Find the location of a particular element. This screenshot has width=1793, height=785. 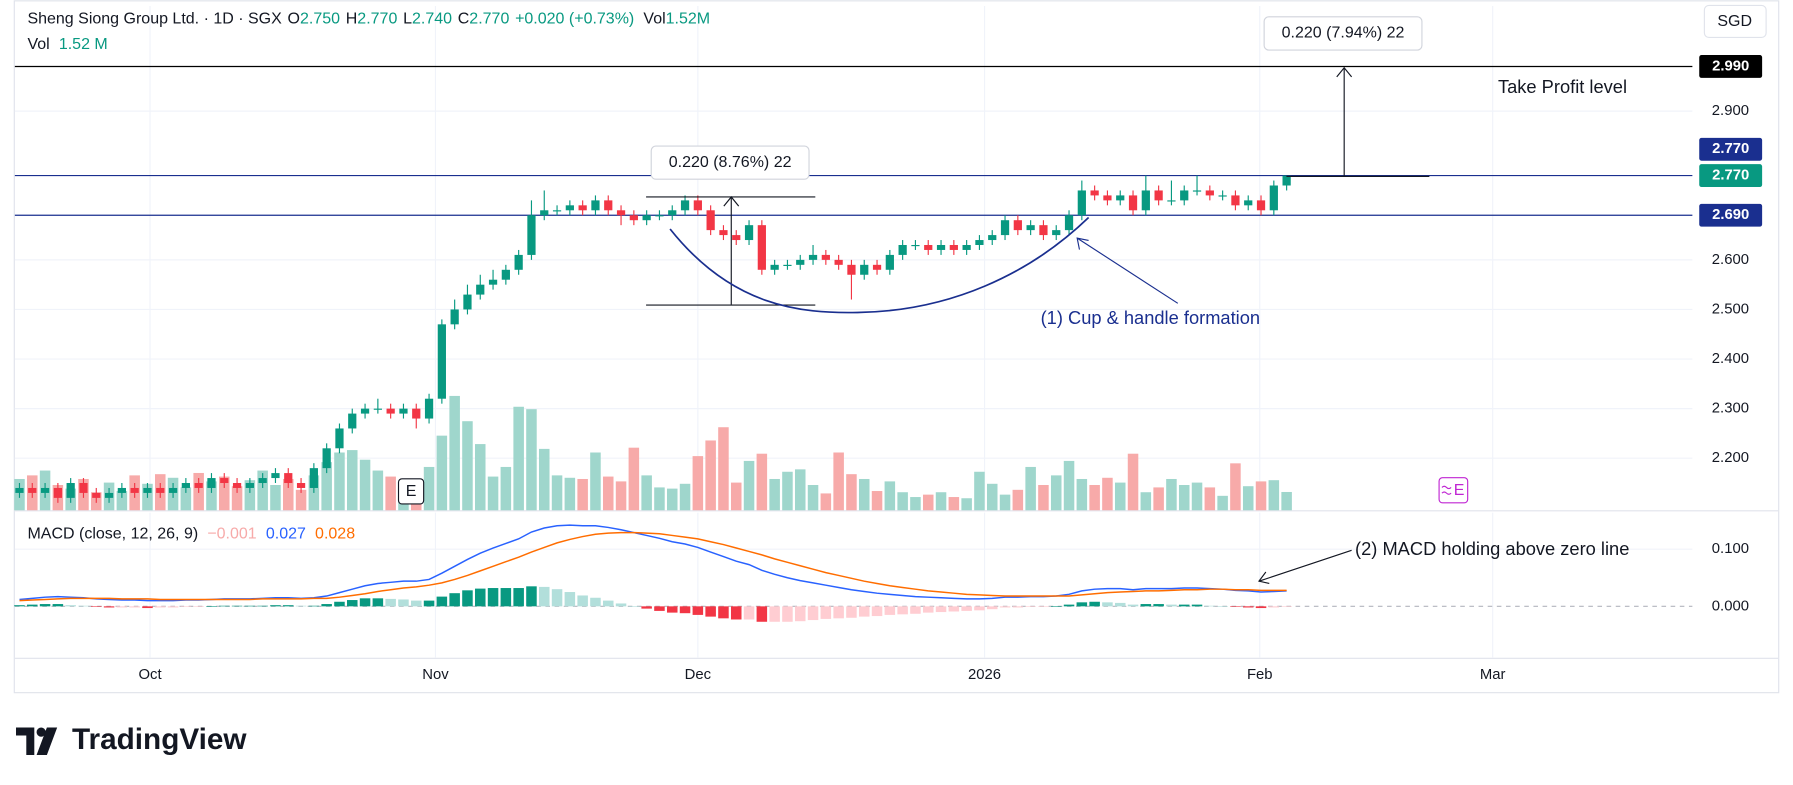

y-tick-label: 2.300 is located at coordinates (1730, 409).